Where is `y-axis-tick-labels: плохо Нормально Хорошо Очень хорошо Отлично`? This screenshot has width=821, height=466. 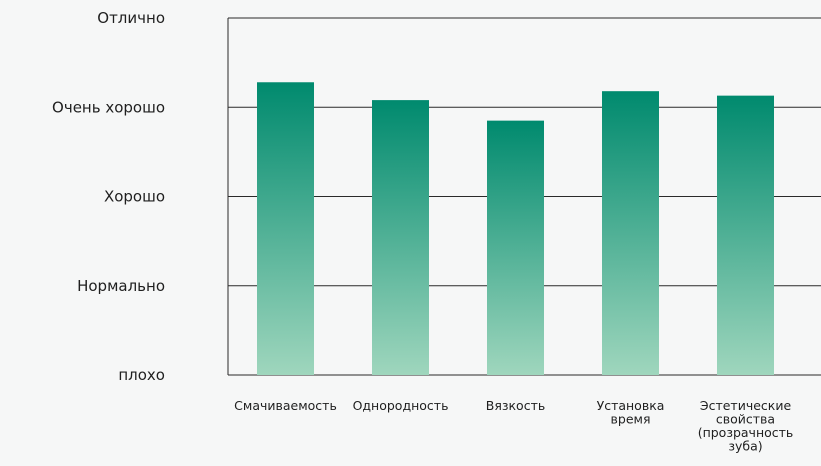 y-axis-tick-labels: плохо Нормально Хорошо Очень хорошо Отлично is located at coordinates (108, 196).